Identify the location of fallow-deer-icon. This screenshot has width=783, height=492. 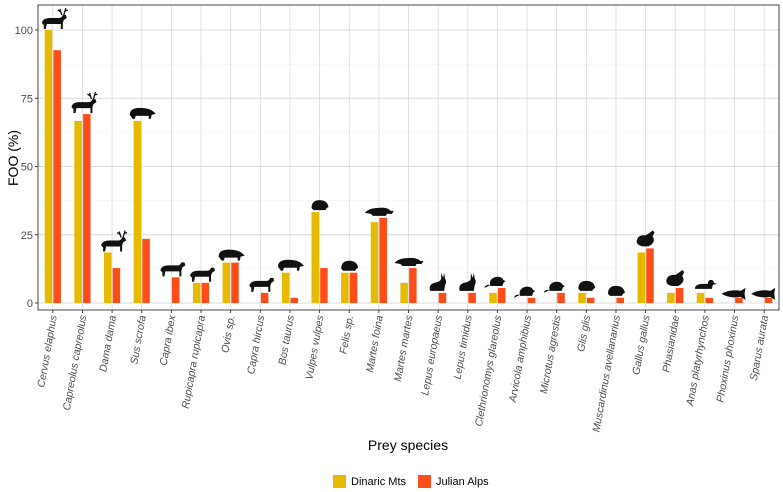
(114, 241).